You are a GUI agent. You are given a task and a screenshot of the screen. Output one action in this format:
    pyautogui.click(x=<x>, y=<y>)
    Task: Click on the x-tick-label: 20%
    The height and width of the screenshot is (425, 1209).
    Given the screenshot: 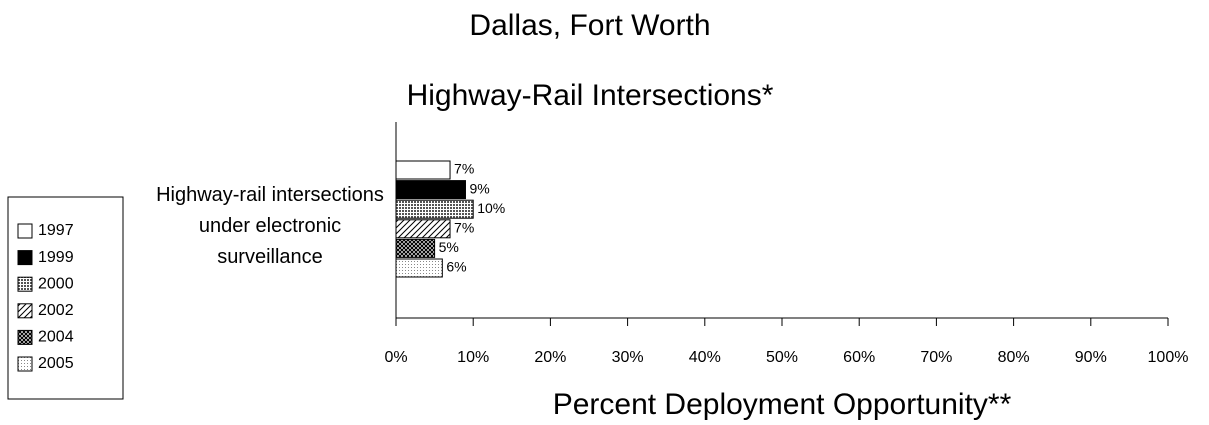 What is the action you would take?
    pyautogui.click(x=550, y=357)
    